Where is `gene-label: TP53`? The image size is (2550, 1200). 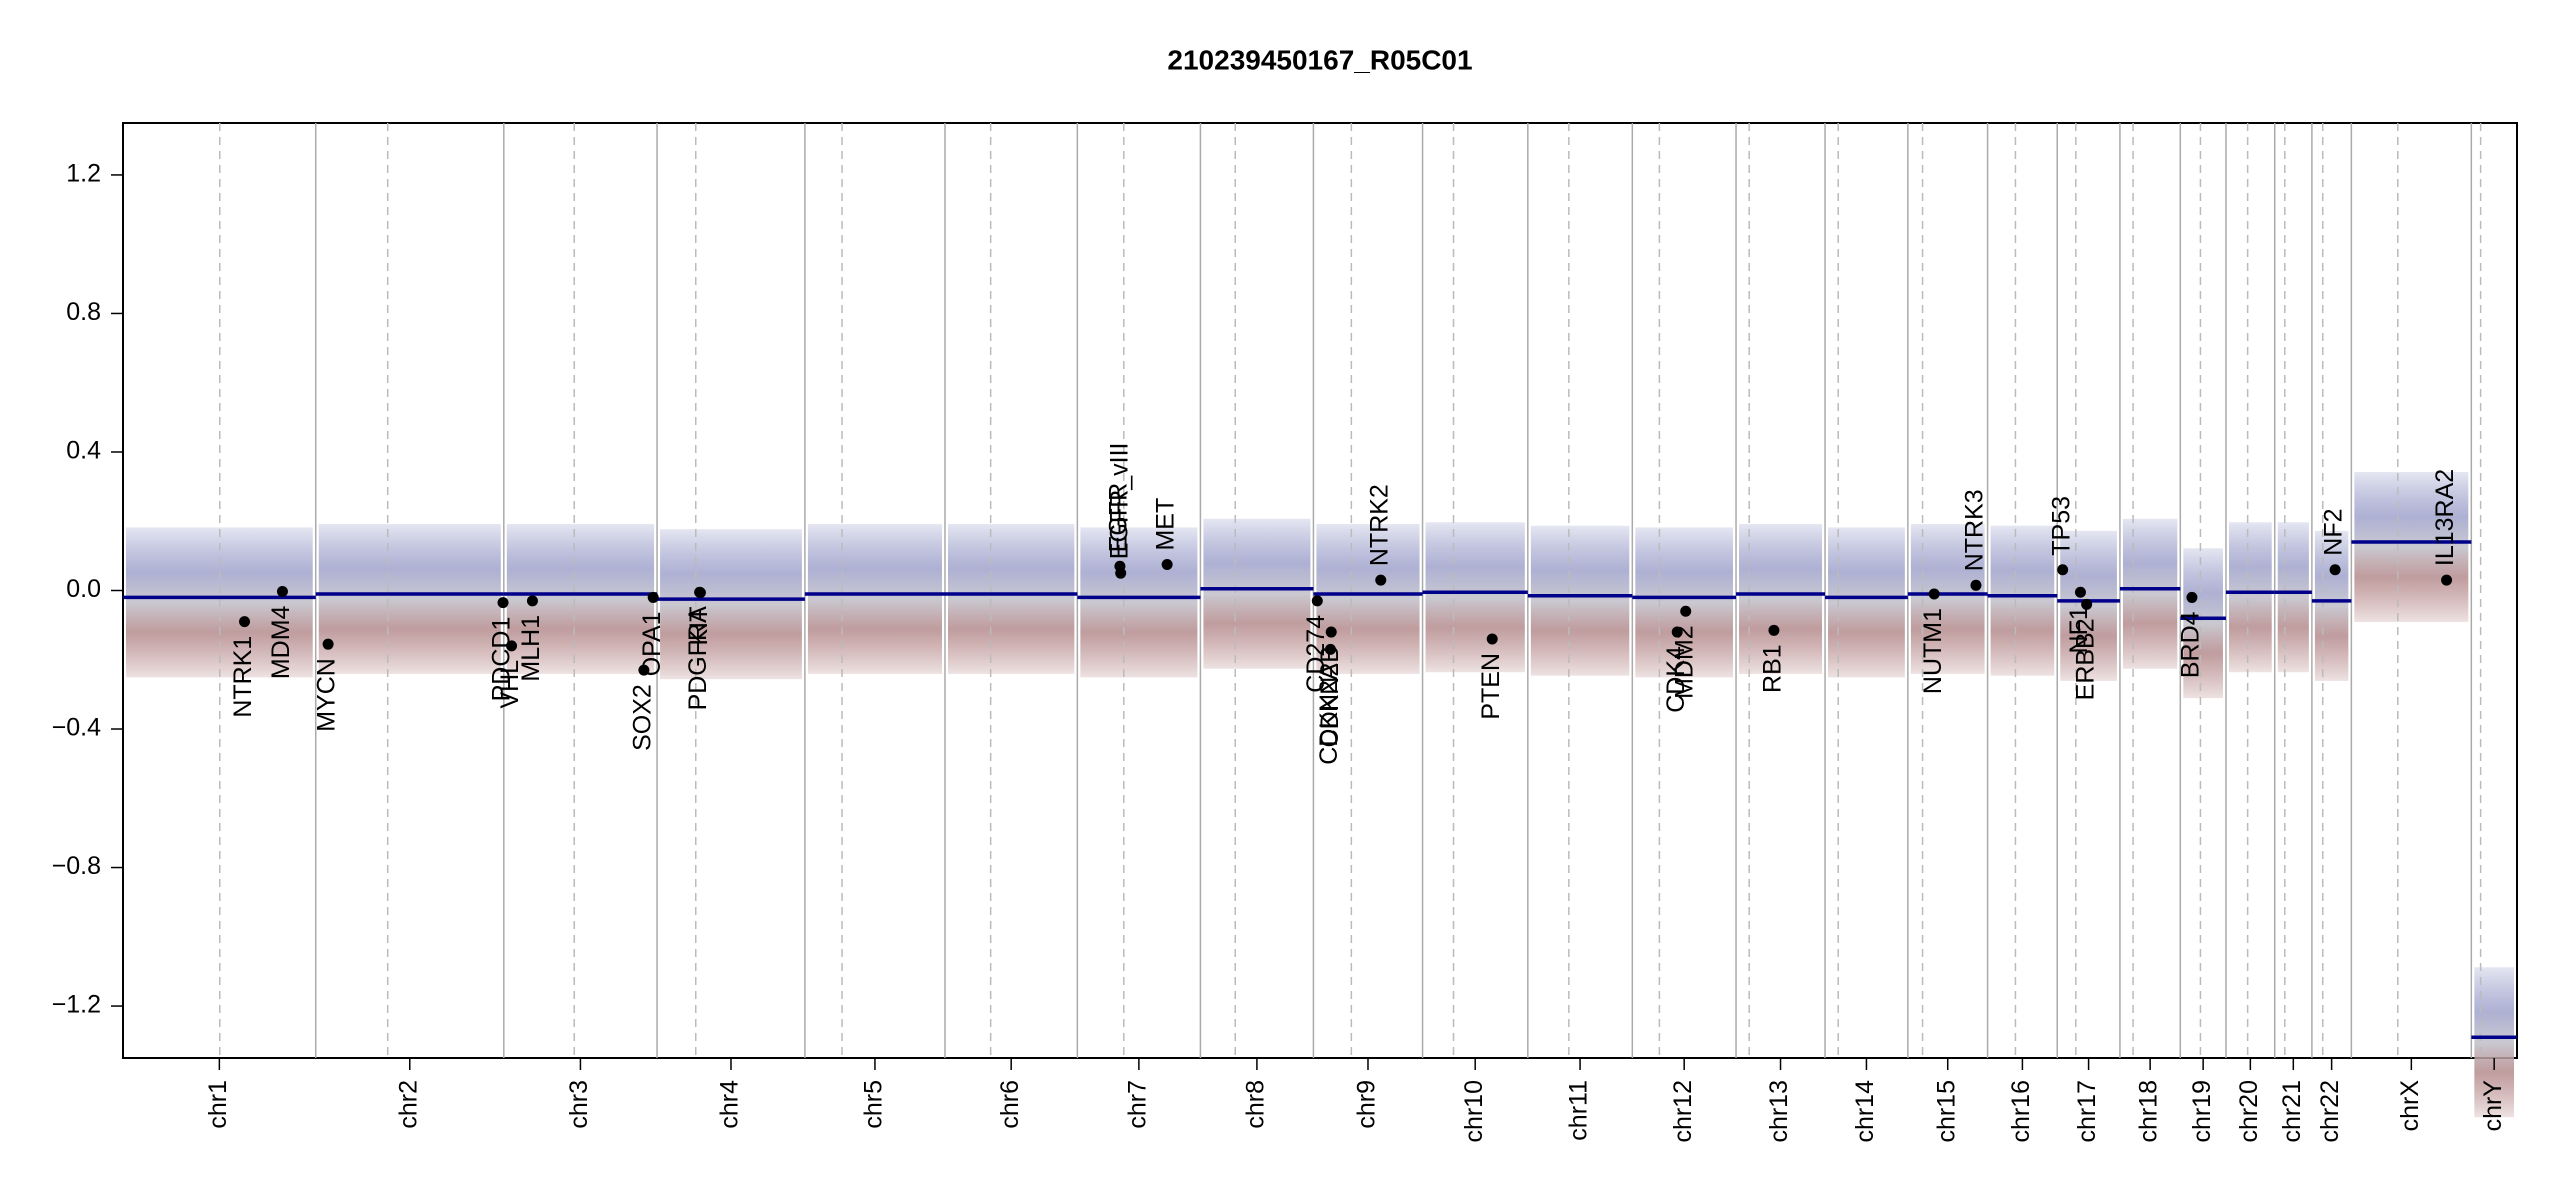
gene-label: TP53 is located at coordinates (2061, 526).